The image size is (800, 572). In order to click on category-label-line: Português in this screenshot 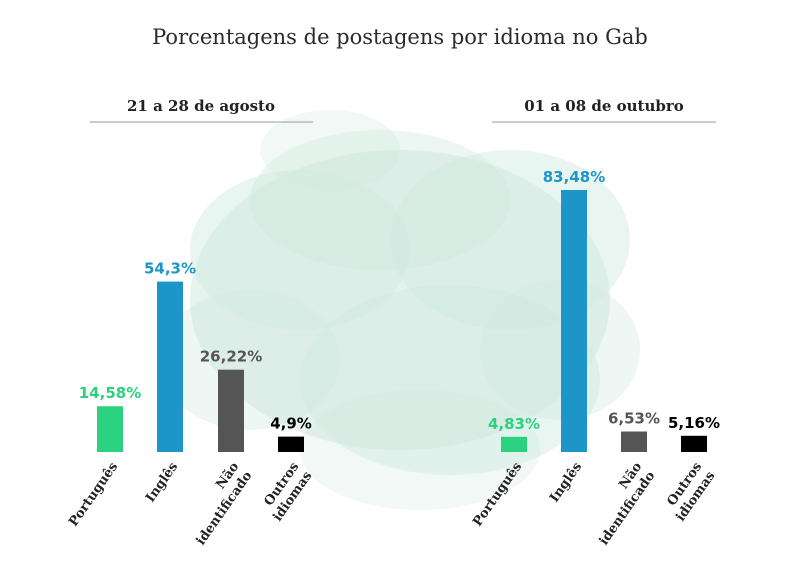, I will do `click(93, 495)`.